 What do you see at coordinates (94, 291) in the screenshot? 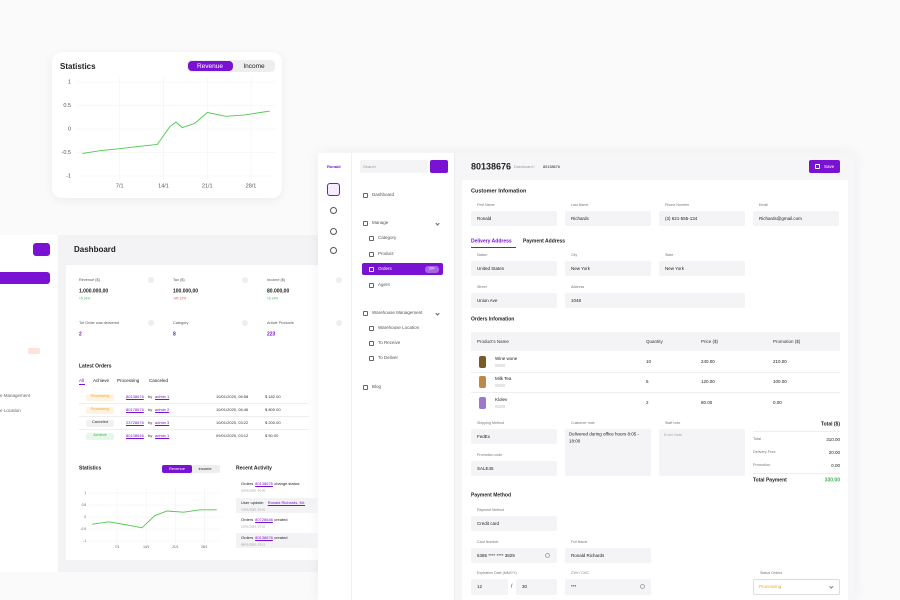
I see `card-value: 1.000.000,00` at bounding box center [94, 291].